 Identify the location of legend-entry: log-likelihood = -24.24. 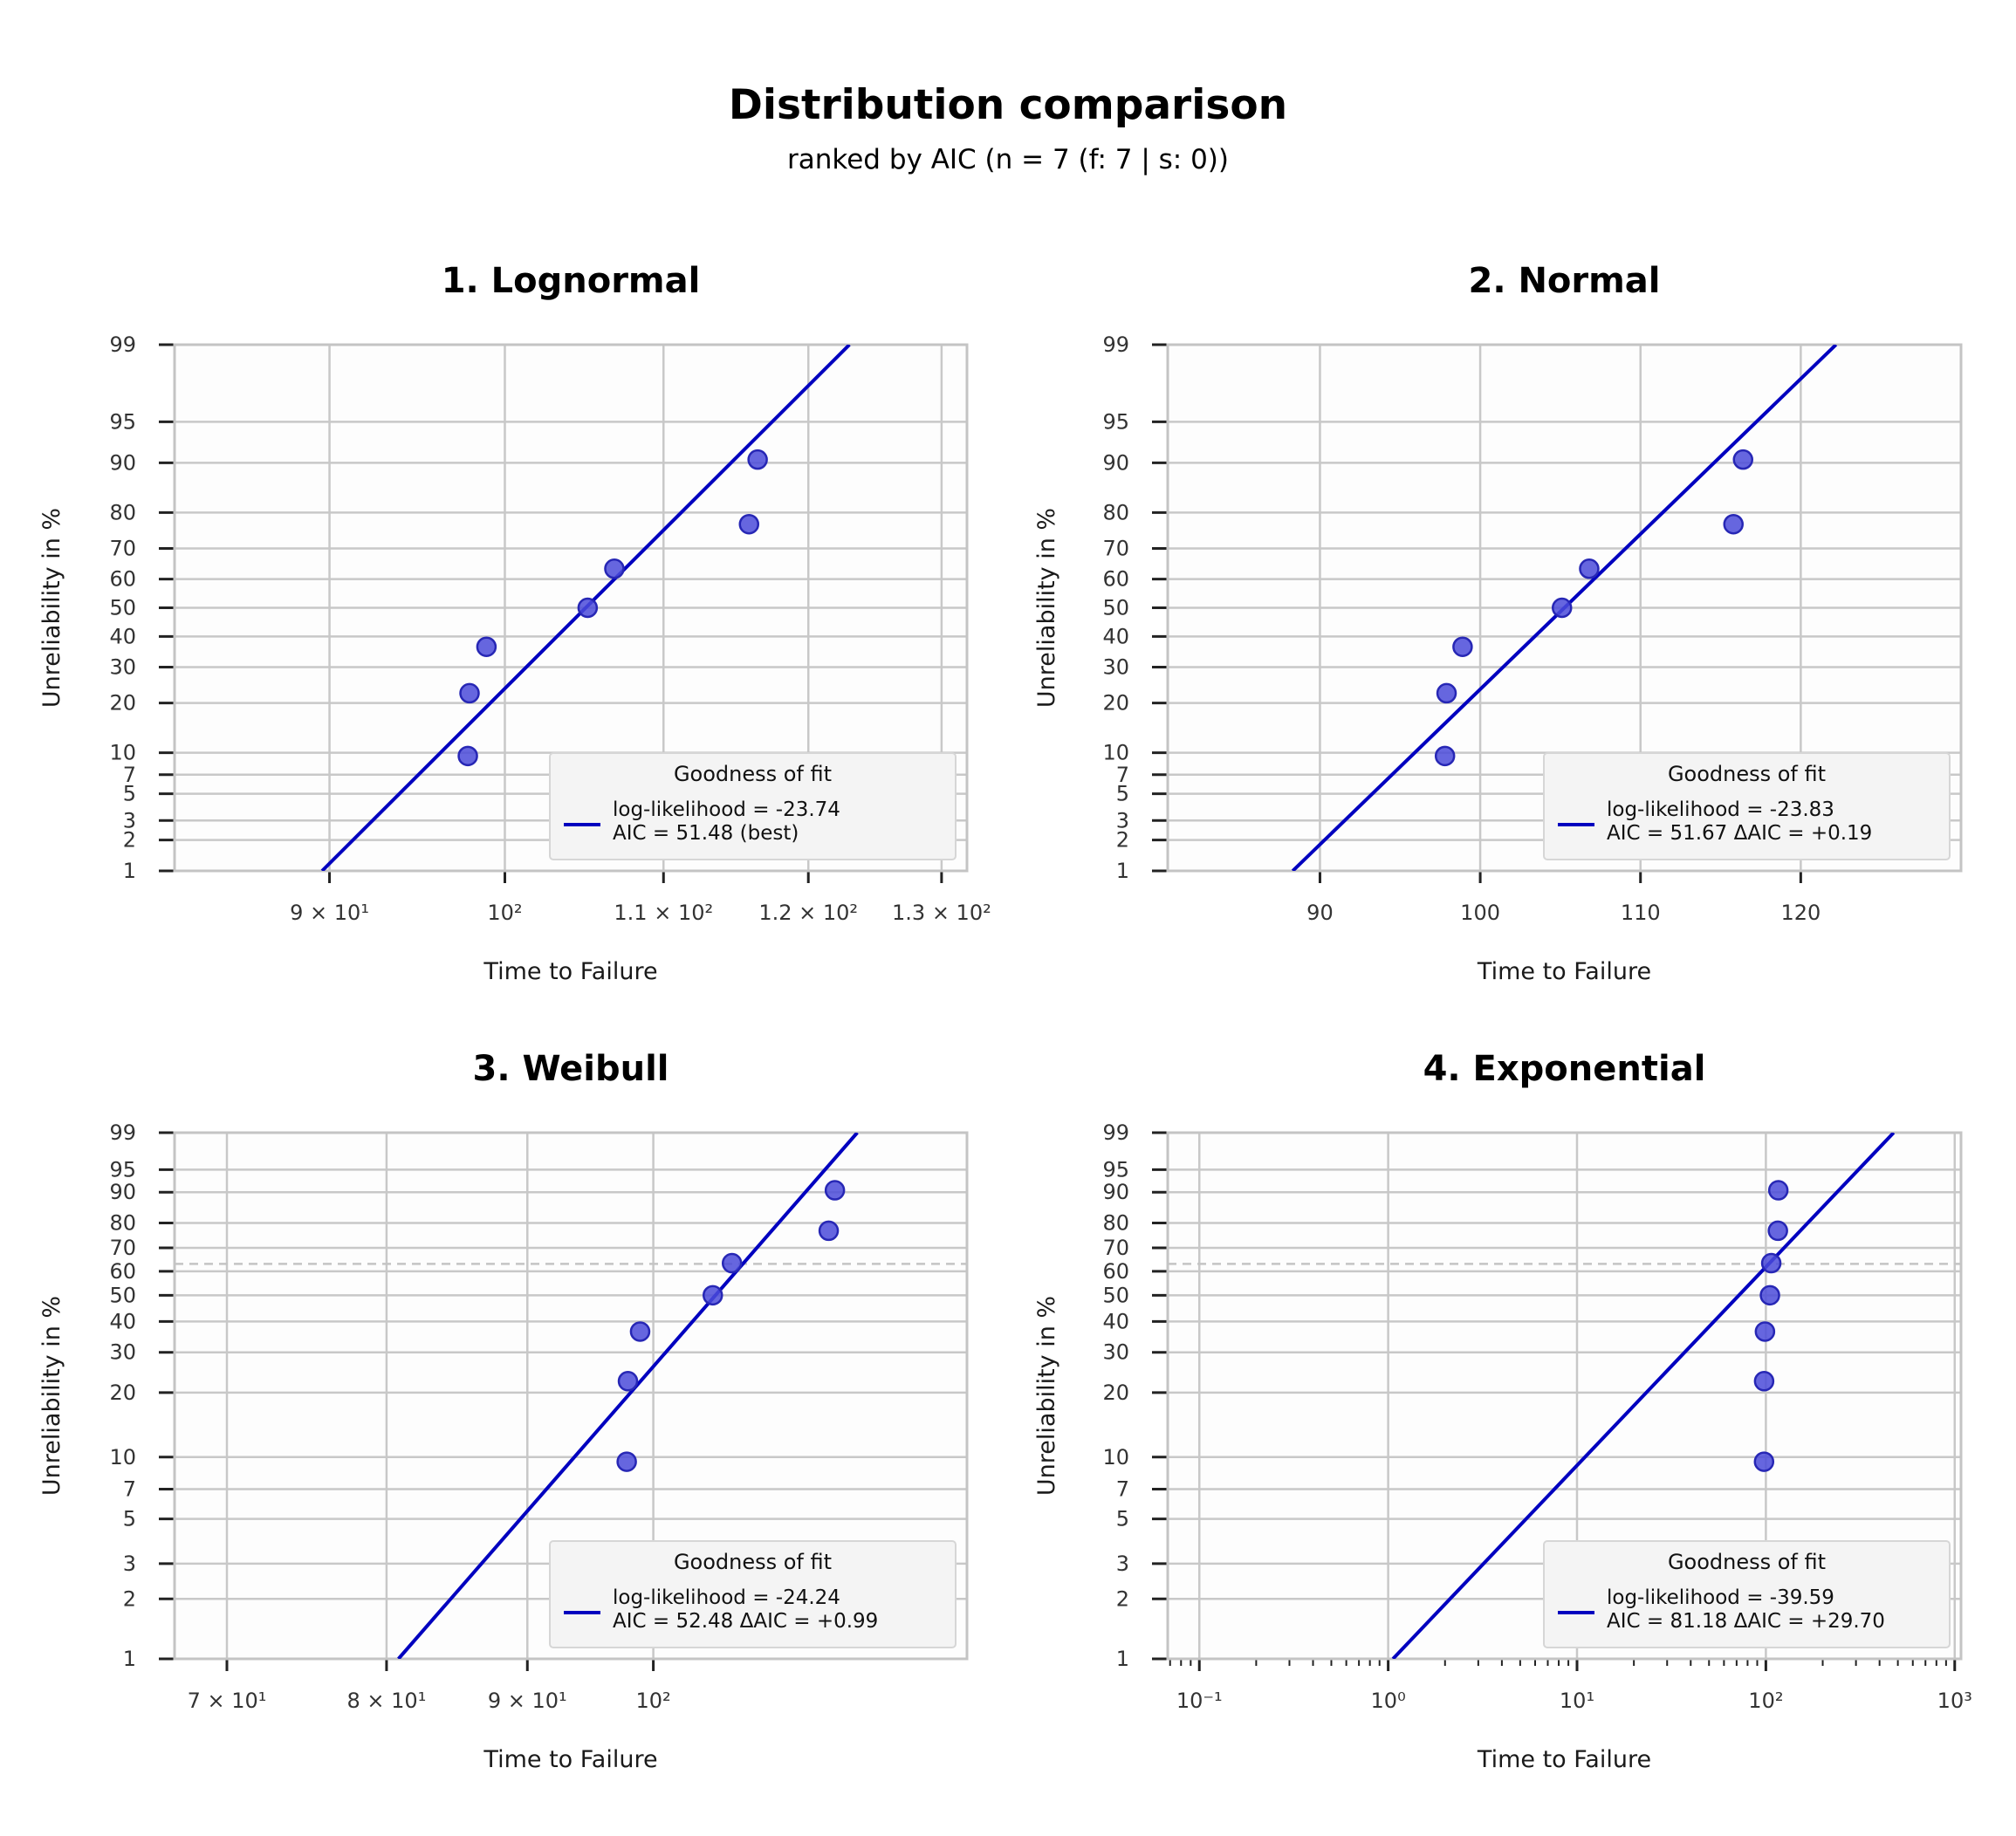
(726, 1597).